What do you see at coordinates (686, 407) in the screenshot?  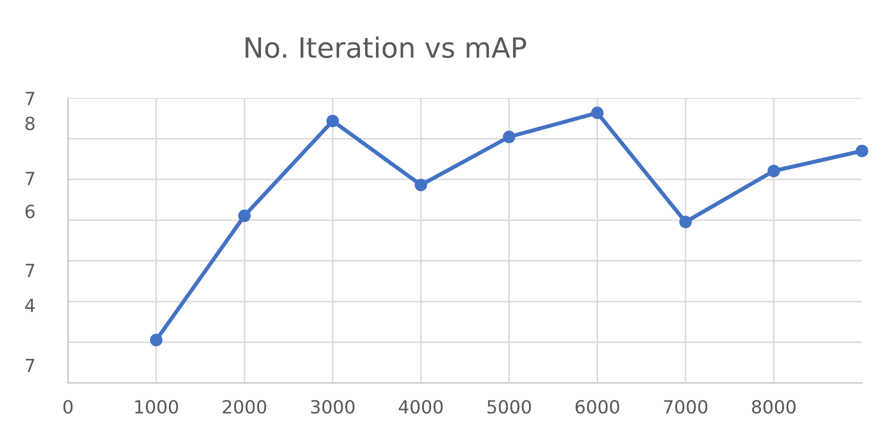 I see `x-tick-label: 7000` at bounding box center [686, 407].